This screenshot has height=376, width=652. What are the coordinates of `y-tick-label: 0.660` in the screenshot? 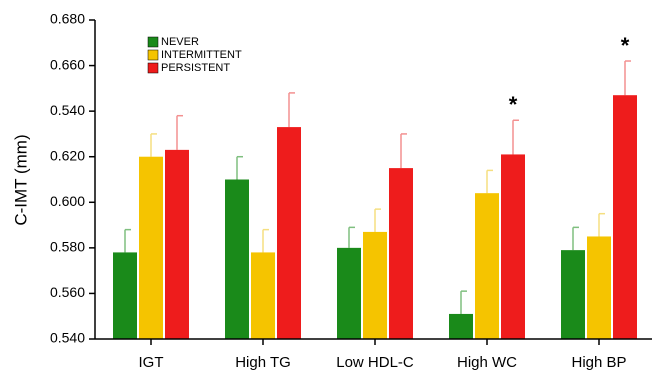 It's located at (67, 64).